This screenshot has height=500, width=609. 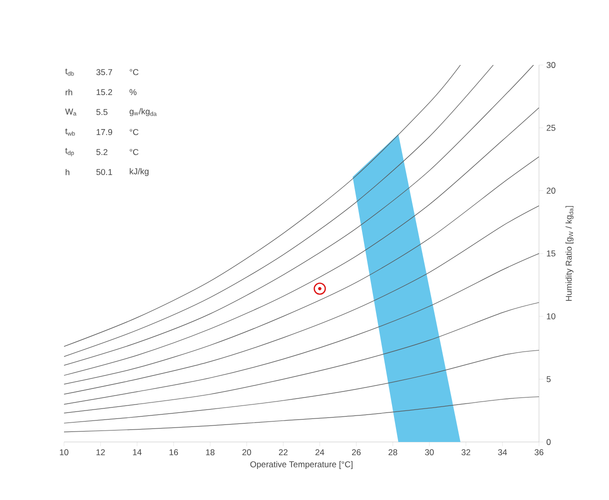 I want to click on annotation: t$_{db}$, so click(x=69, y=72).